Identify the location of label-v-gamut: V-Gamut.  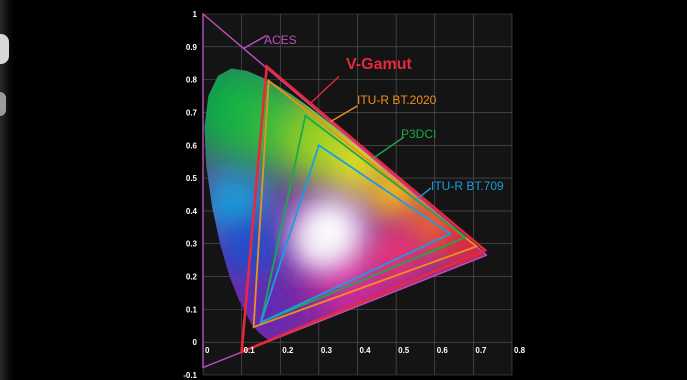
(379, 64).